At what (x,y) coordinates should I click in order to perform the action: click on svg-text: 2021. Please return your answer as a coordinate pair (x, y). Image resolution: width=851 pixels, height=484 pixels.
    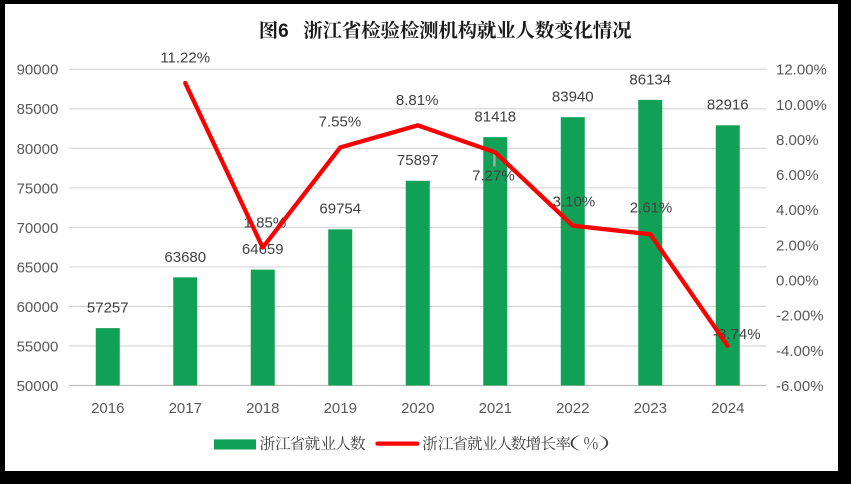
    Looking at the image, I should click on (495, 408).